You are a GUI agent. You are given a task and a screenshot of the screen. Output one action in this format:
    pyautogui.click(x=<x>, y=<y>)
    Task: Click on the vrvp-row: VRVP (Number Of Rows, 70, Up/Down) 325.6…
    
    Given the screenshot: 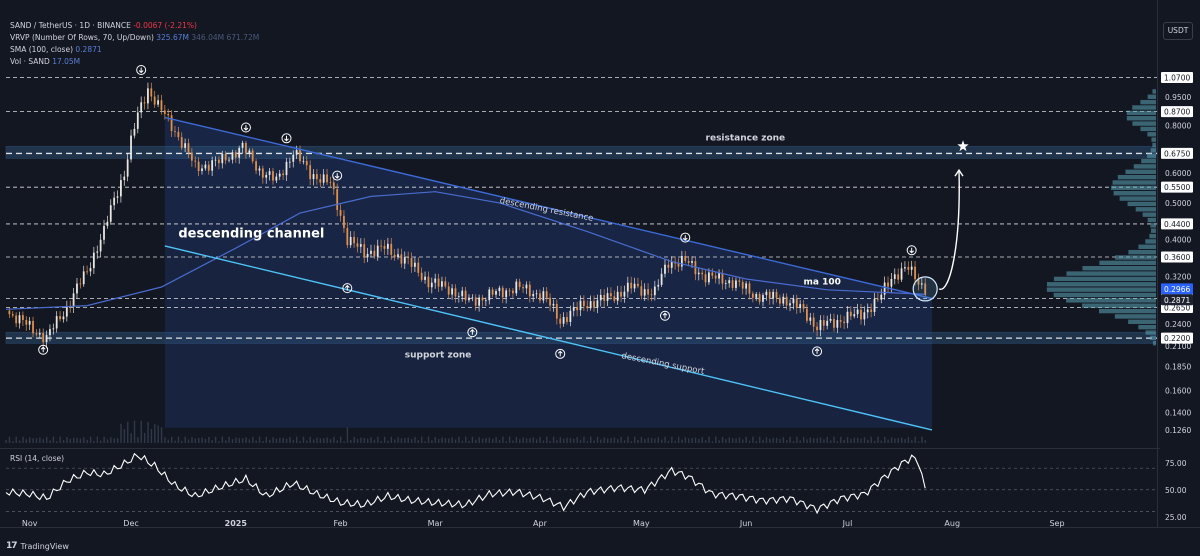 What is the action you would take?
    pyautogui.click(x=134, y=38)
    